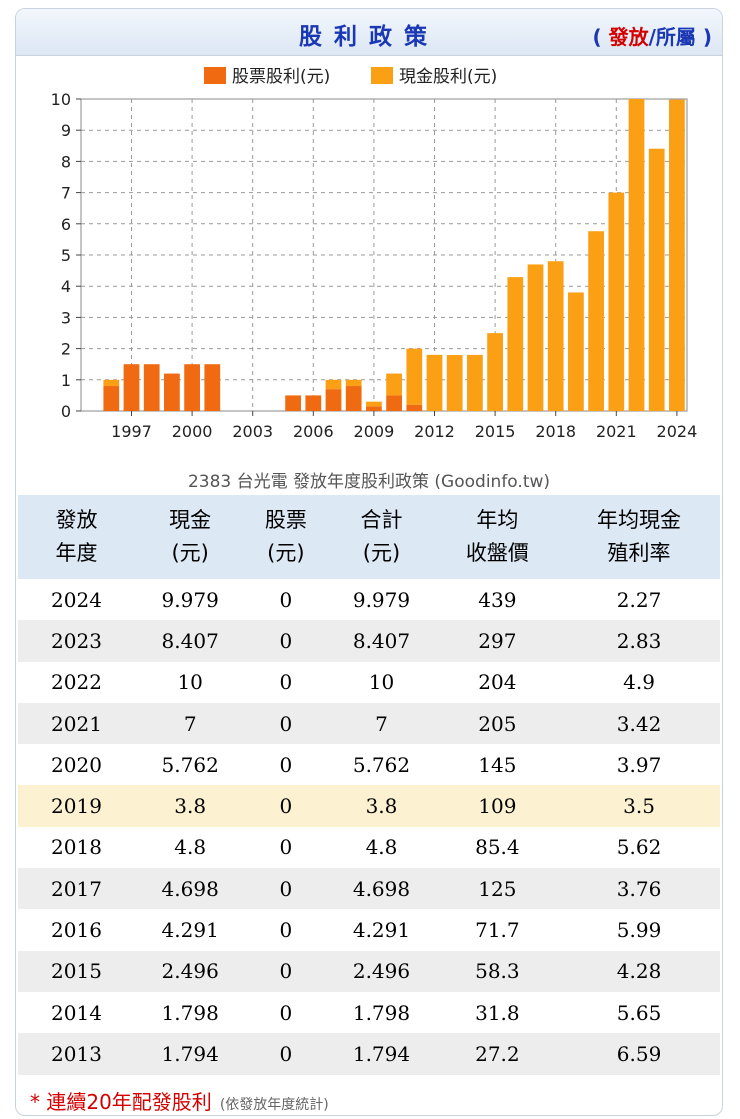  I want to click on toggle-issue-link: 發放, so click(628, 37).